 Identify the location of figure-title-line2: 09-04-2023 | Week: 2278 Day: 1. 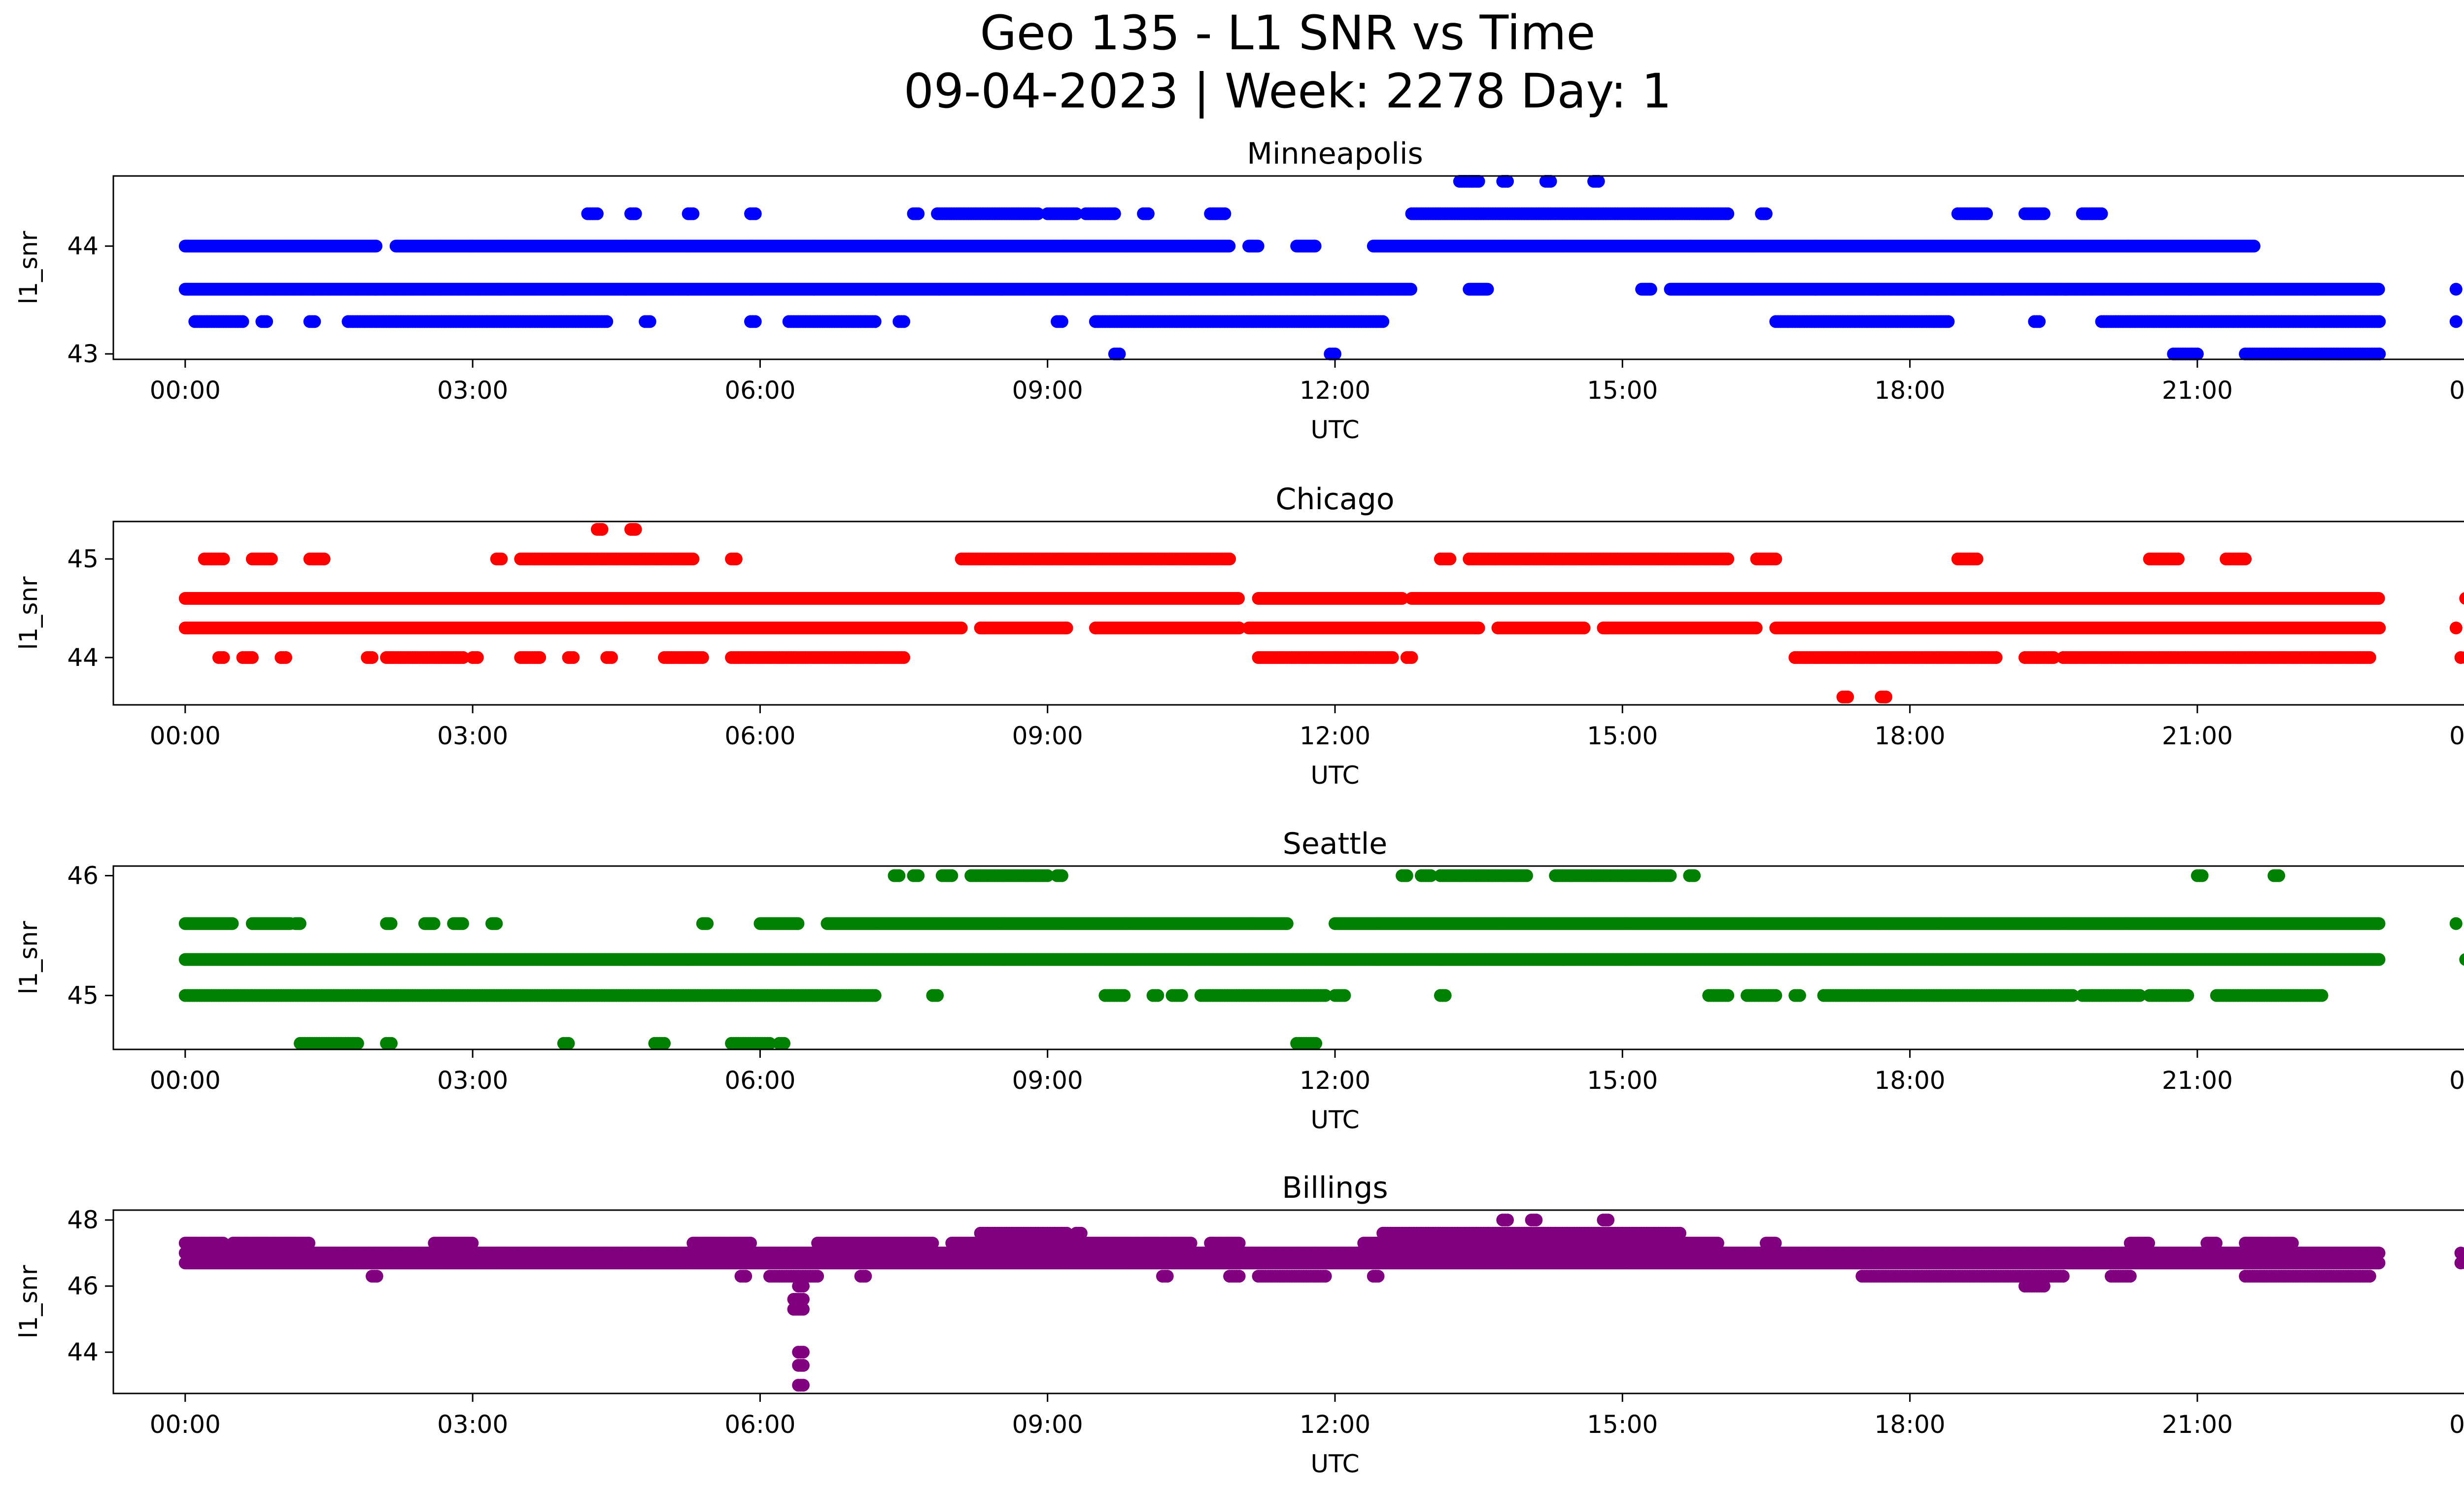
(1288, 91).